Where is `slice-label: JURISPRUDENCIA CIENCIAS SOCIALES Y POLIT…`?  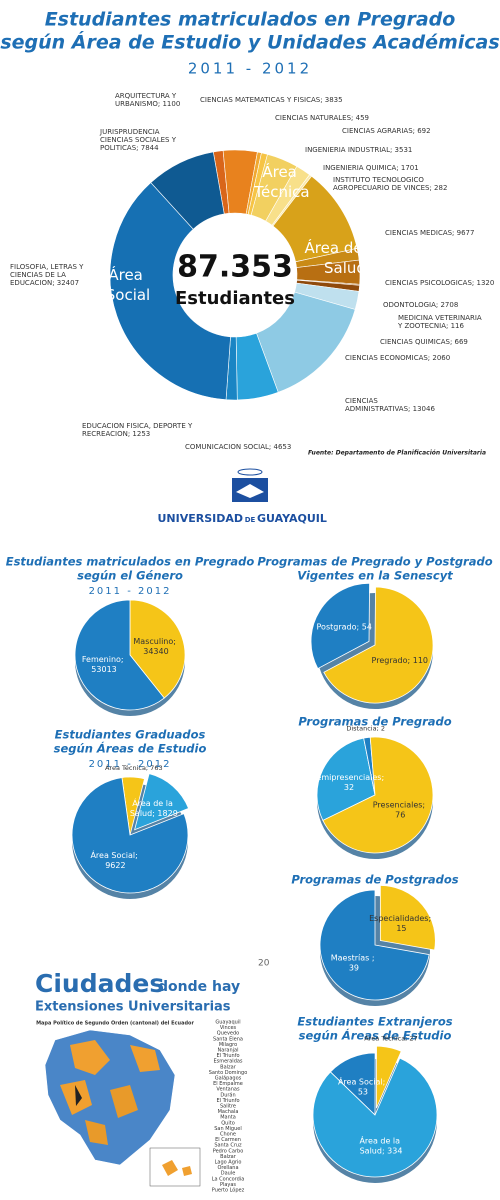
slice-label: JURISPRUDENCIA CIENCIAS SOCIALES Y POLIT… is located at coordinates (138, 140).